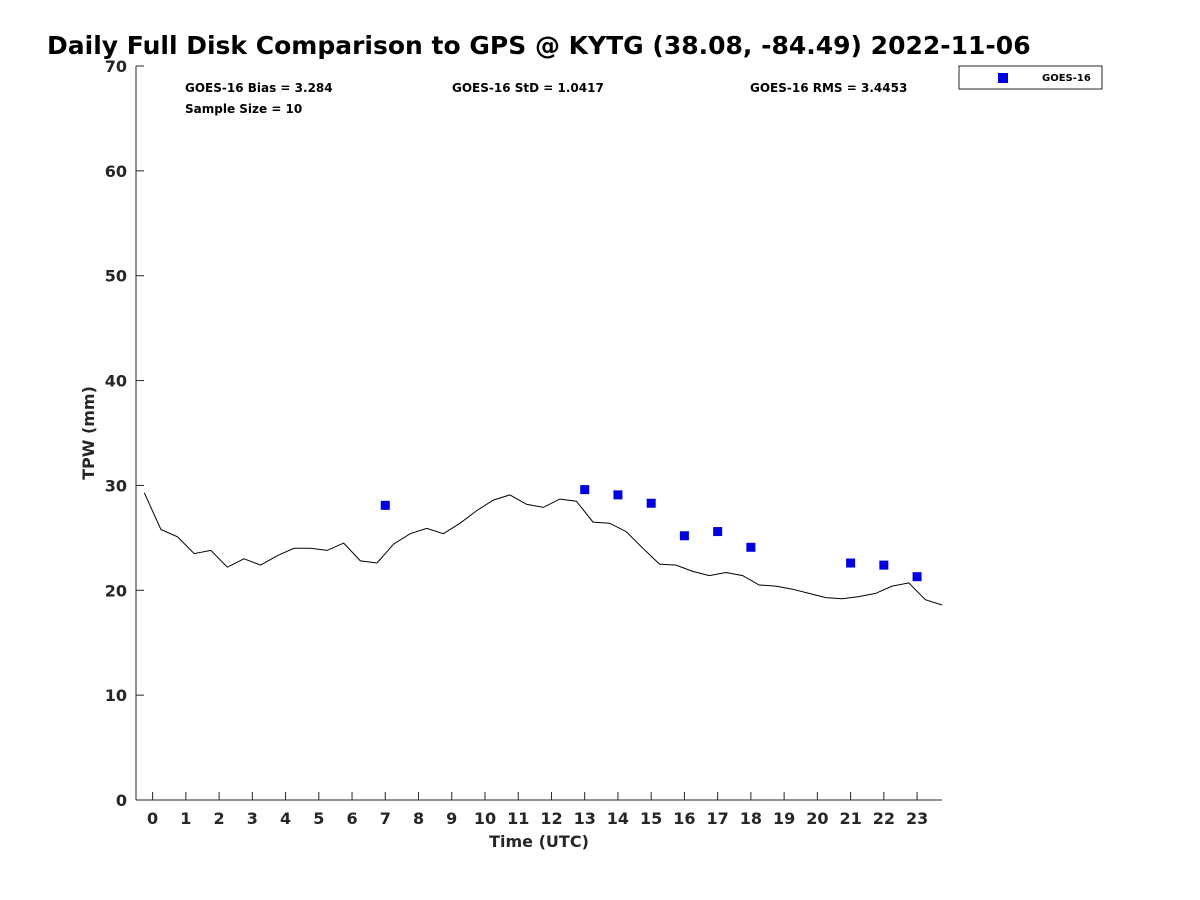  What do you see at coordinates (121, 800) in the screenshot?
I see `y-tick-label: 0` at bounding box center [121, 800].